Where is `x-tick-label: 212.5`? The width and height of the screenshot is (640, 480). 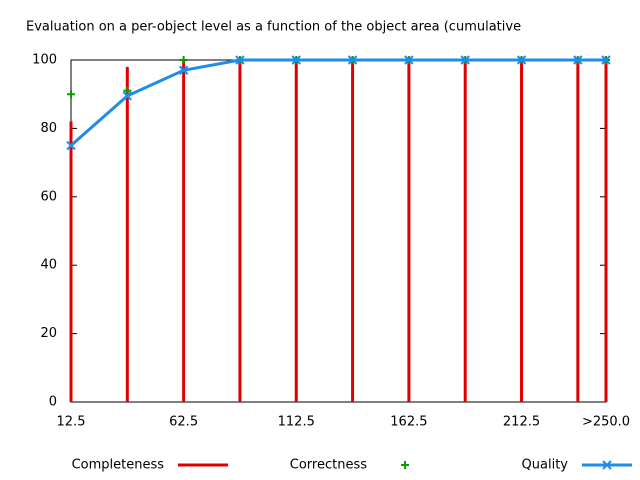 x-tick-label: 212.5 is located at coordinates (521, 422).